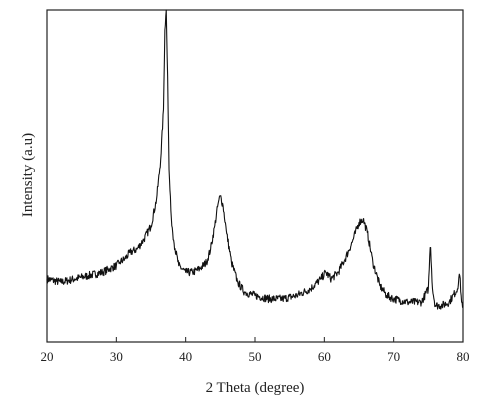 Image resolution: width=500 pixels, height=410 pixels. I want to click on x-tick-label: 20, so click(47, 356).